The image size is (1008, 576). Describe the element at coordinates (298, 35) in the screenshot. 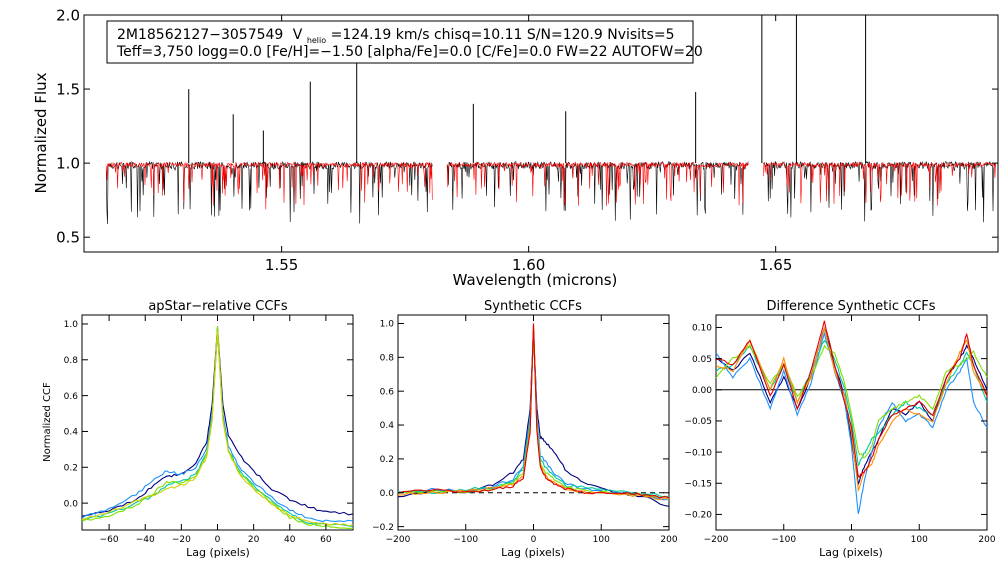

I see `info-v-prefix: V` at that location.